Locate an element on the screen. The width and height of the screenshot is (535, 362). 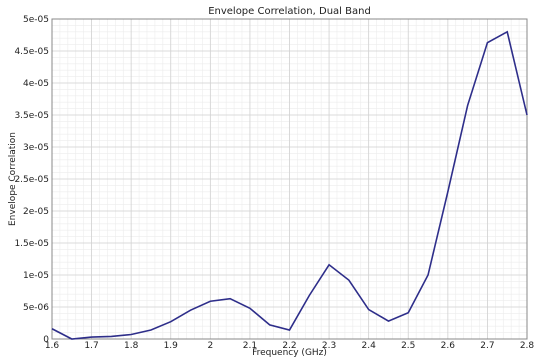
y-tick-label: 3e-05 is located at coordinates (36, 148).